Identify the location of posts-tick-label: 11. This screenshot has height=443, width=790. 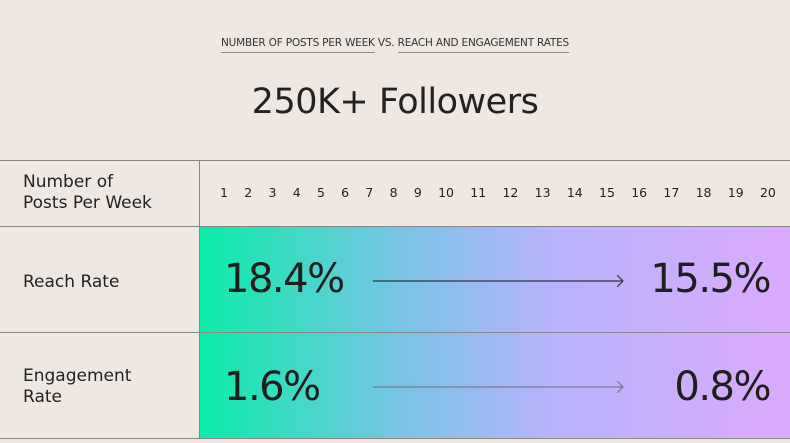
(478, 192).